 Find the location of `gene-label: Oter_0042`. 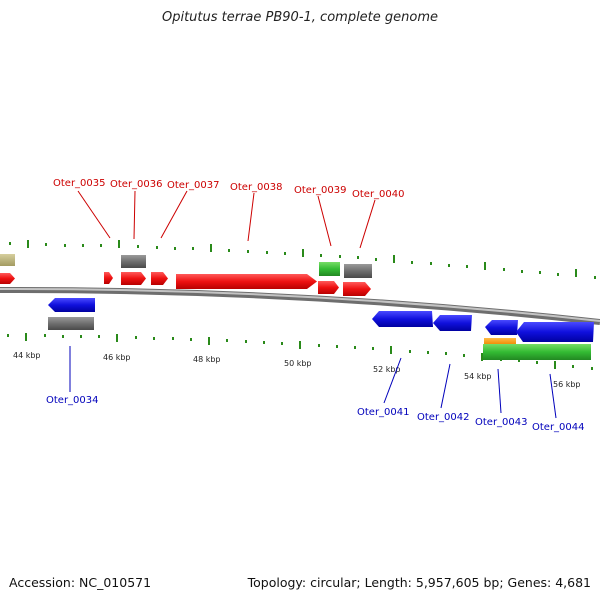

gene-label: Oter_0042 is located at coordinates (443, 417).